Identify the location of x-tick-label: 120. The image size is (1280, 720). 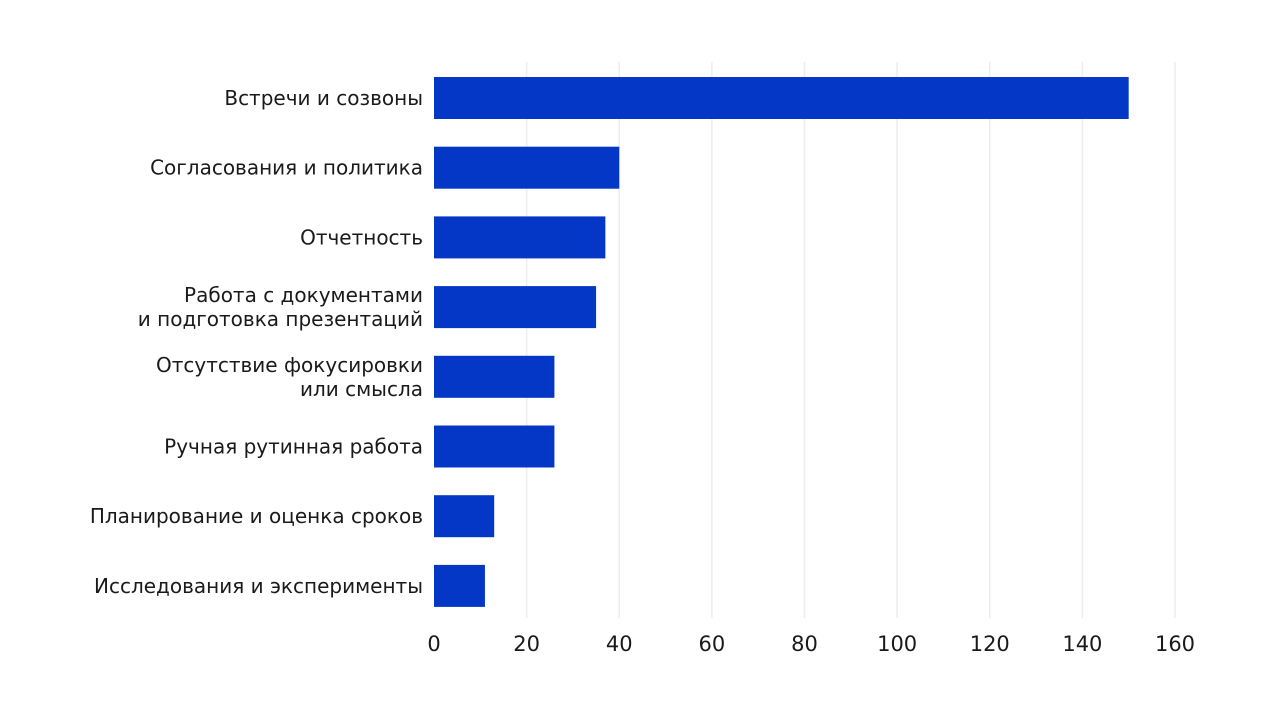
(990, 644).